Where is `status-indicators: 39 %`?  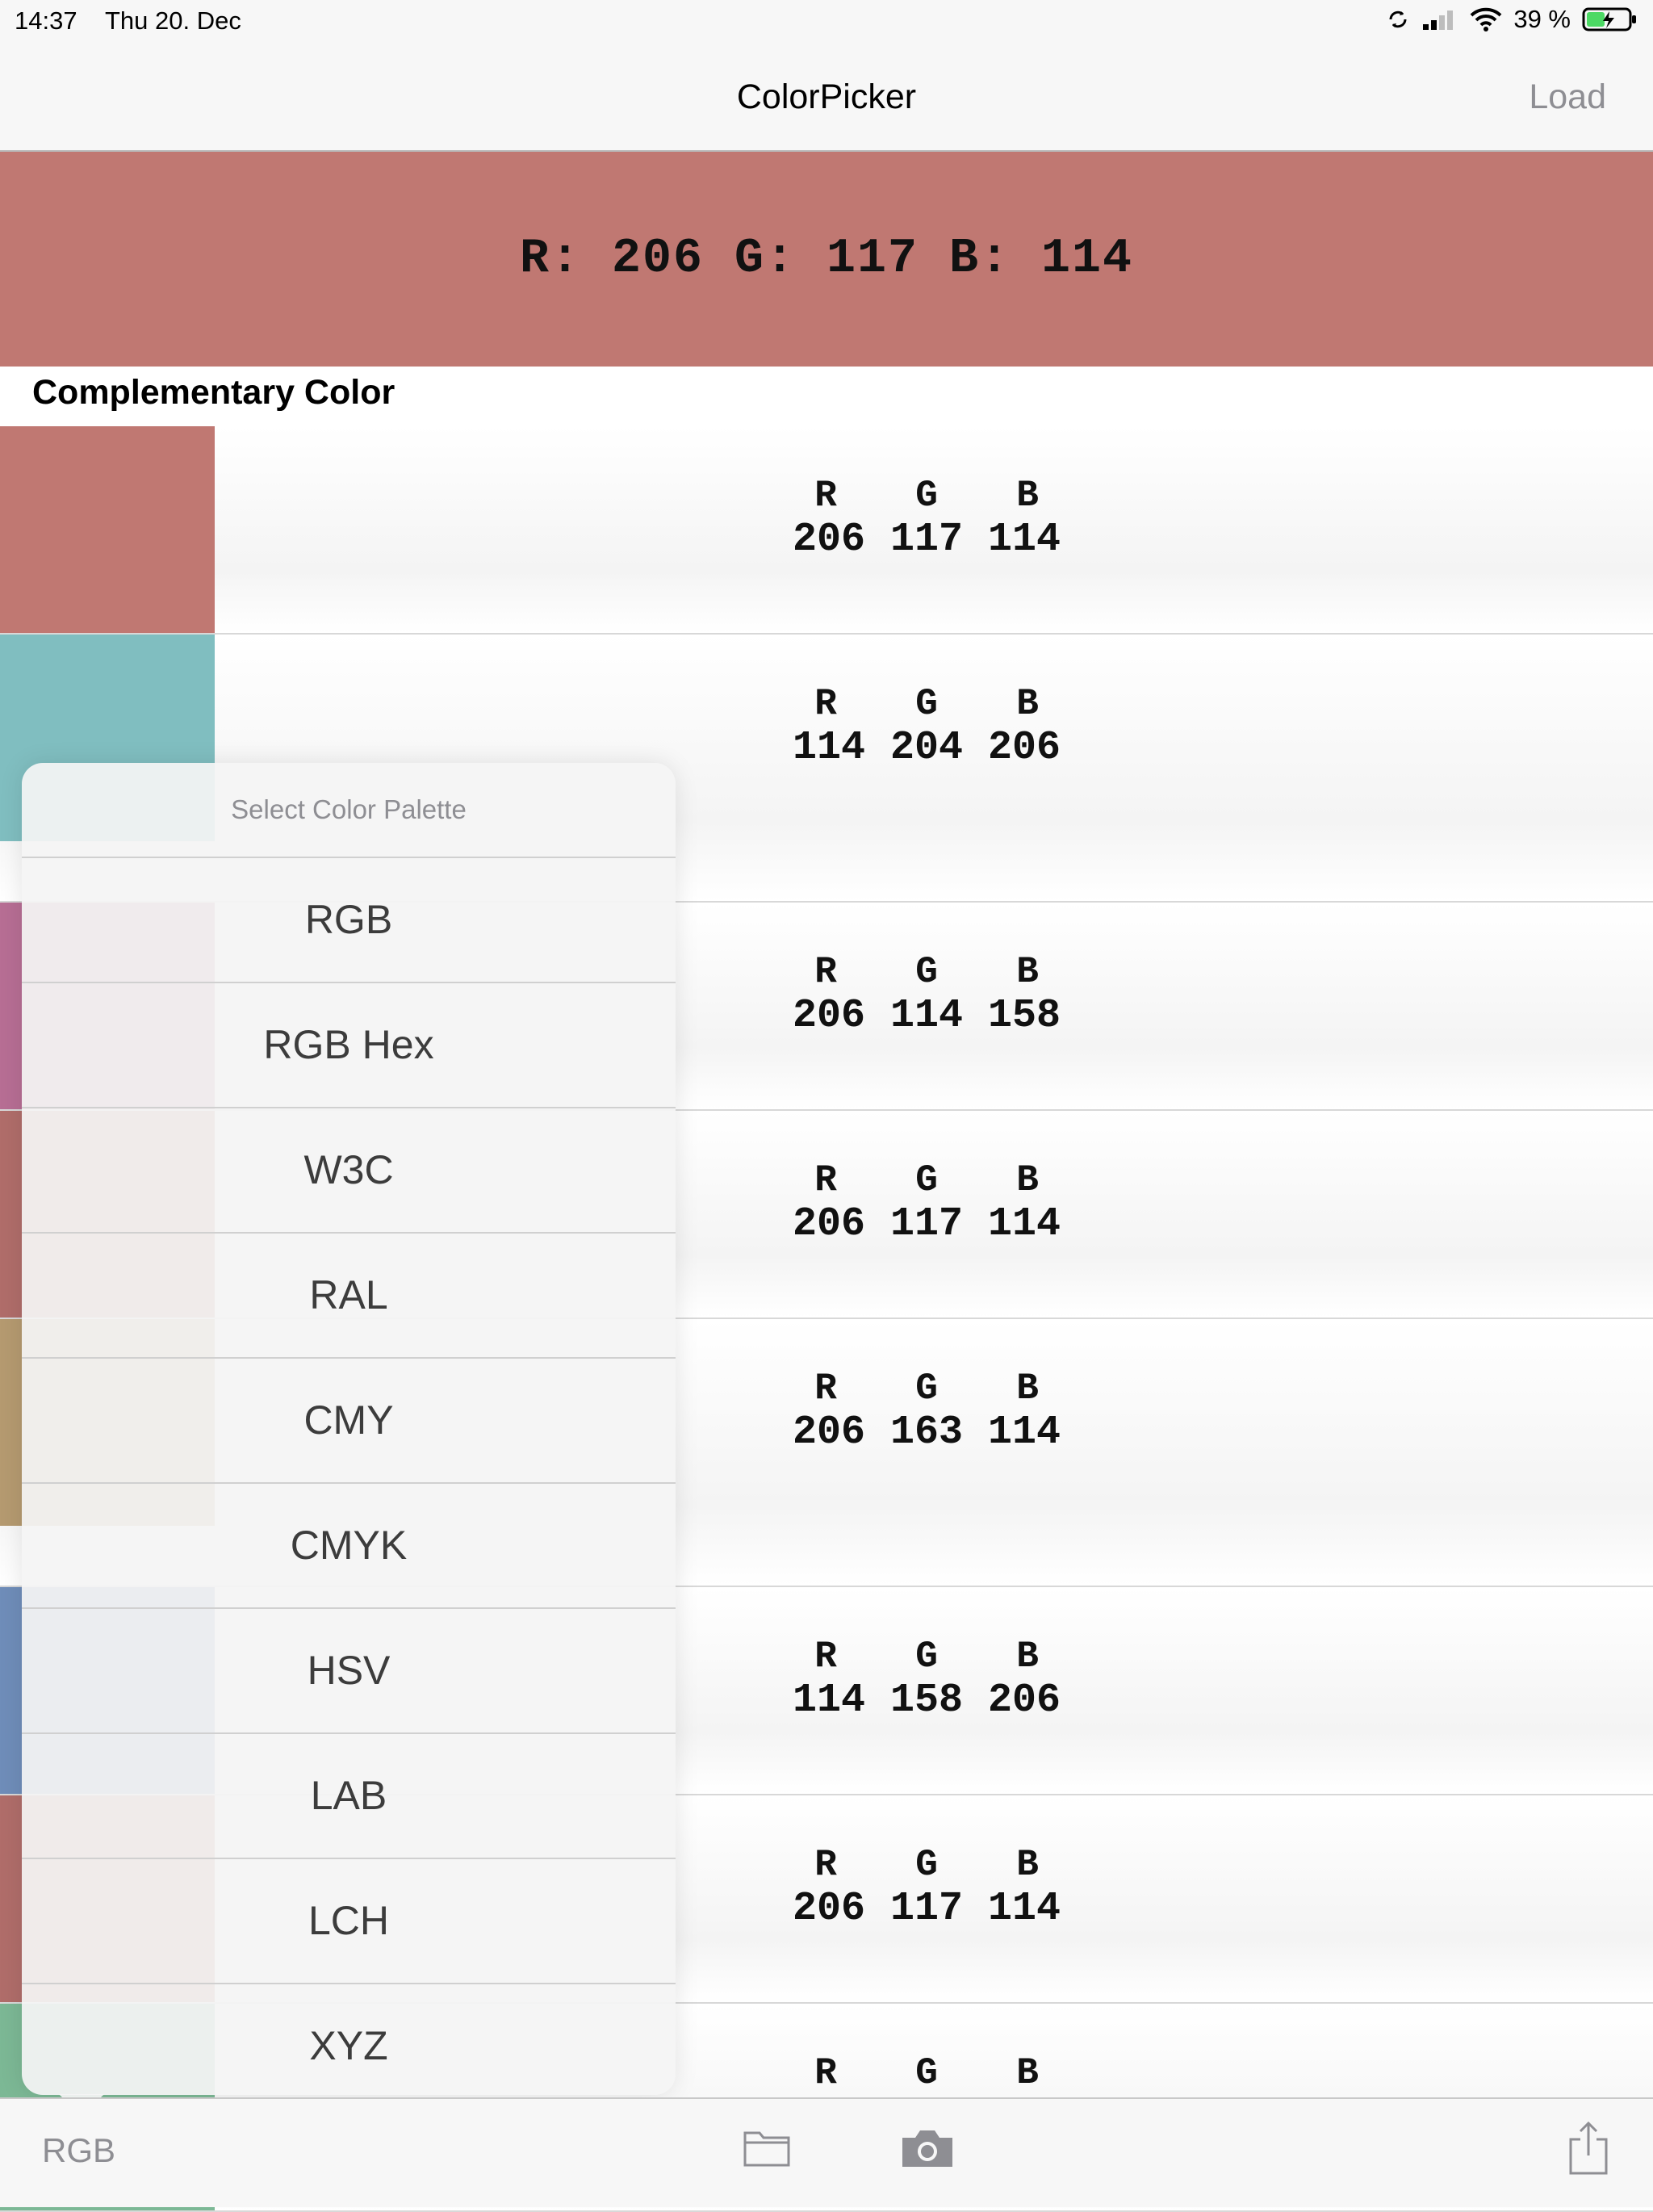
status-indicators: 39 % is located at coordinates (1512, 19).